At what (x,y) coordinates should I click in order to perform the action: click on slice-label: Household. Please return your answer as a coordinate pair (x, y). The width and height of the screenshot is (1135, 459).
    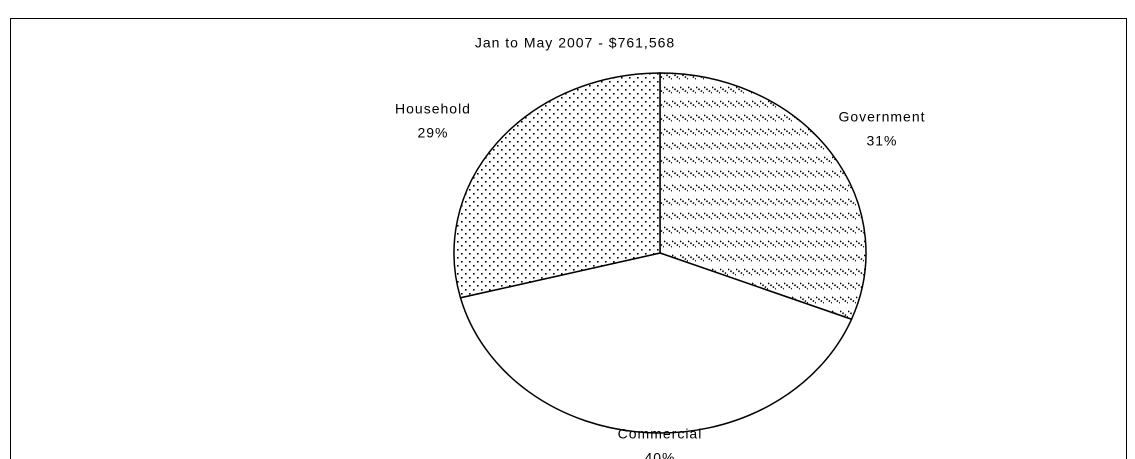
    Looking at the image, I should click on (433, 109).